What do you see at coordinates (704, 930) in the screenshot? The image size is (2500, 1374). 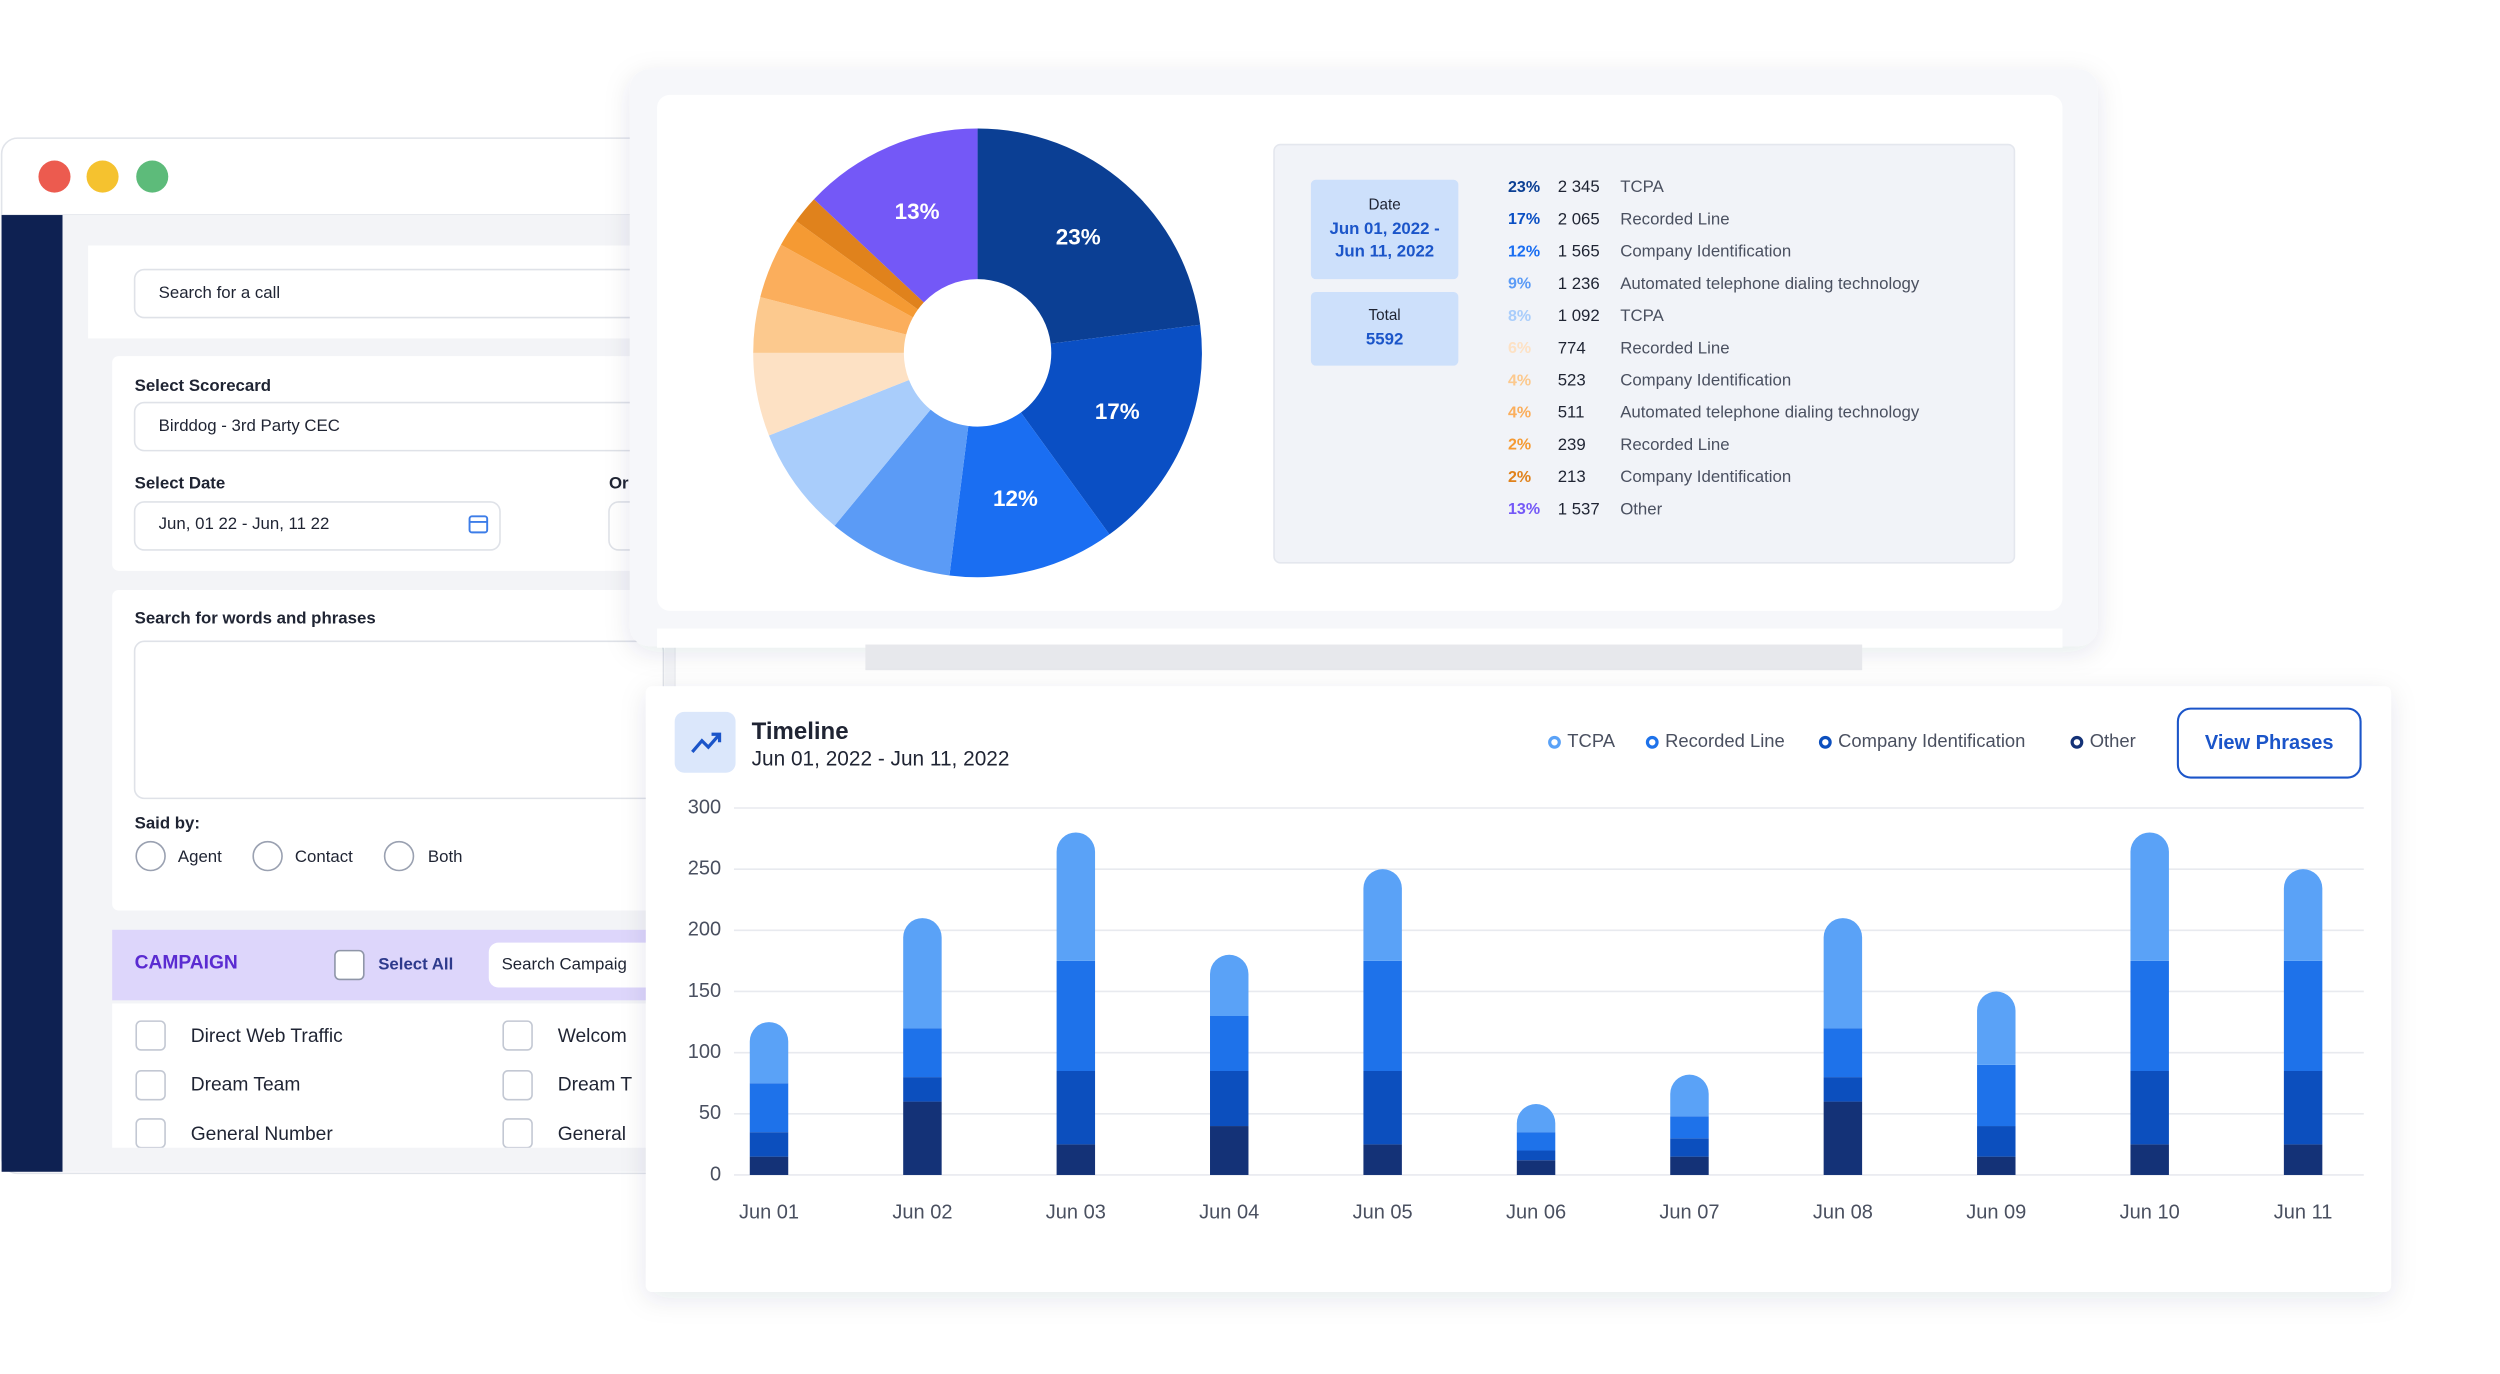 I see `y-tick-label: 200` at bounding box center [704, 930].